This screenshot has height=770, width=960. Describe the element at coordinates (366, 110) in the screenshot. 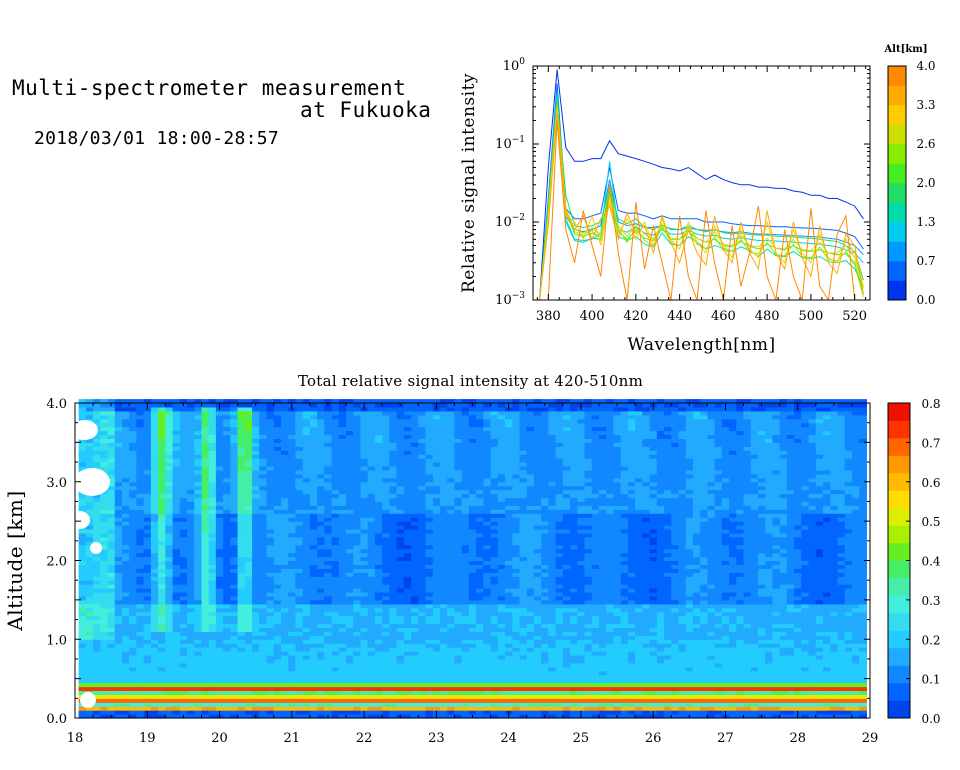

I see `figure-title-line2: at Fukuoka` at that location.